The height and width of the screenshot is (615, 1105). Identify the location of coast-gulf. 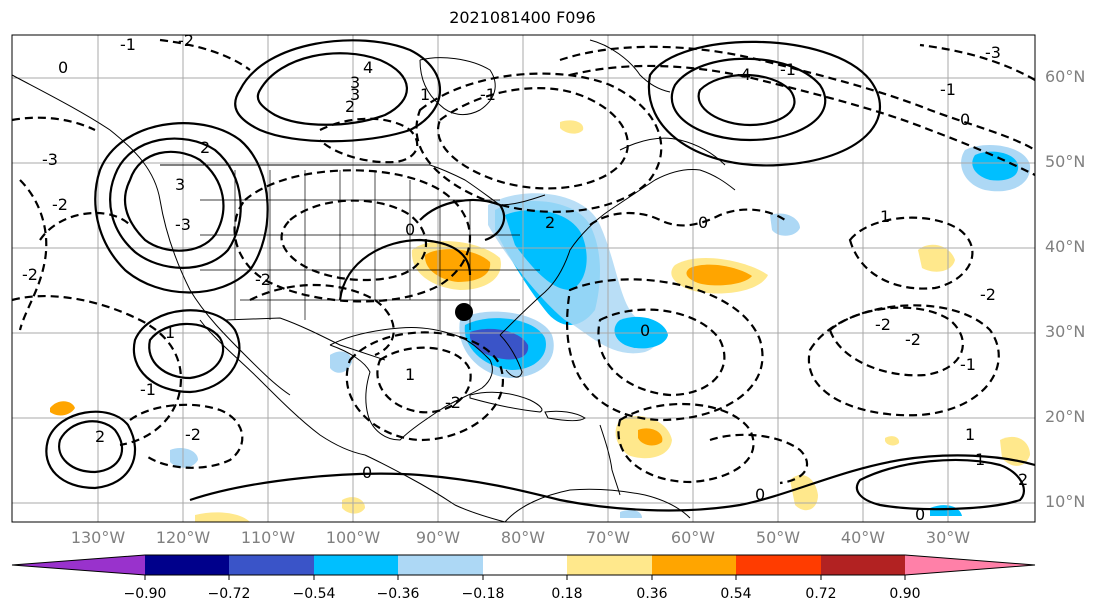
(411, 384).